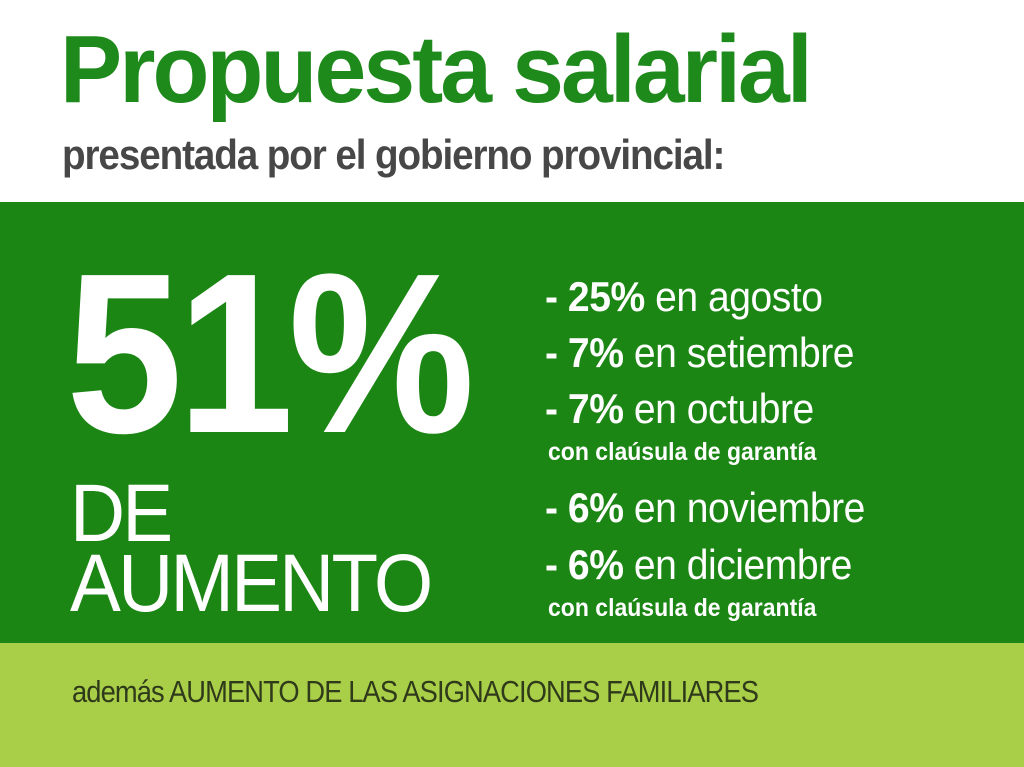 This screenshot has width=1024, height=767. Describe the element at coordinates (739, 352) in the screenshot. I see `item-month: en setiembre` at that location.